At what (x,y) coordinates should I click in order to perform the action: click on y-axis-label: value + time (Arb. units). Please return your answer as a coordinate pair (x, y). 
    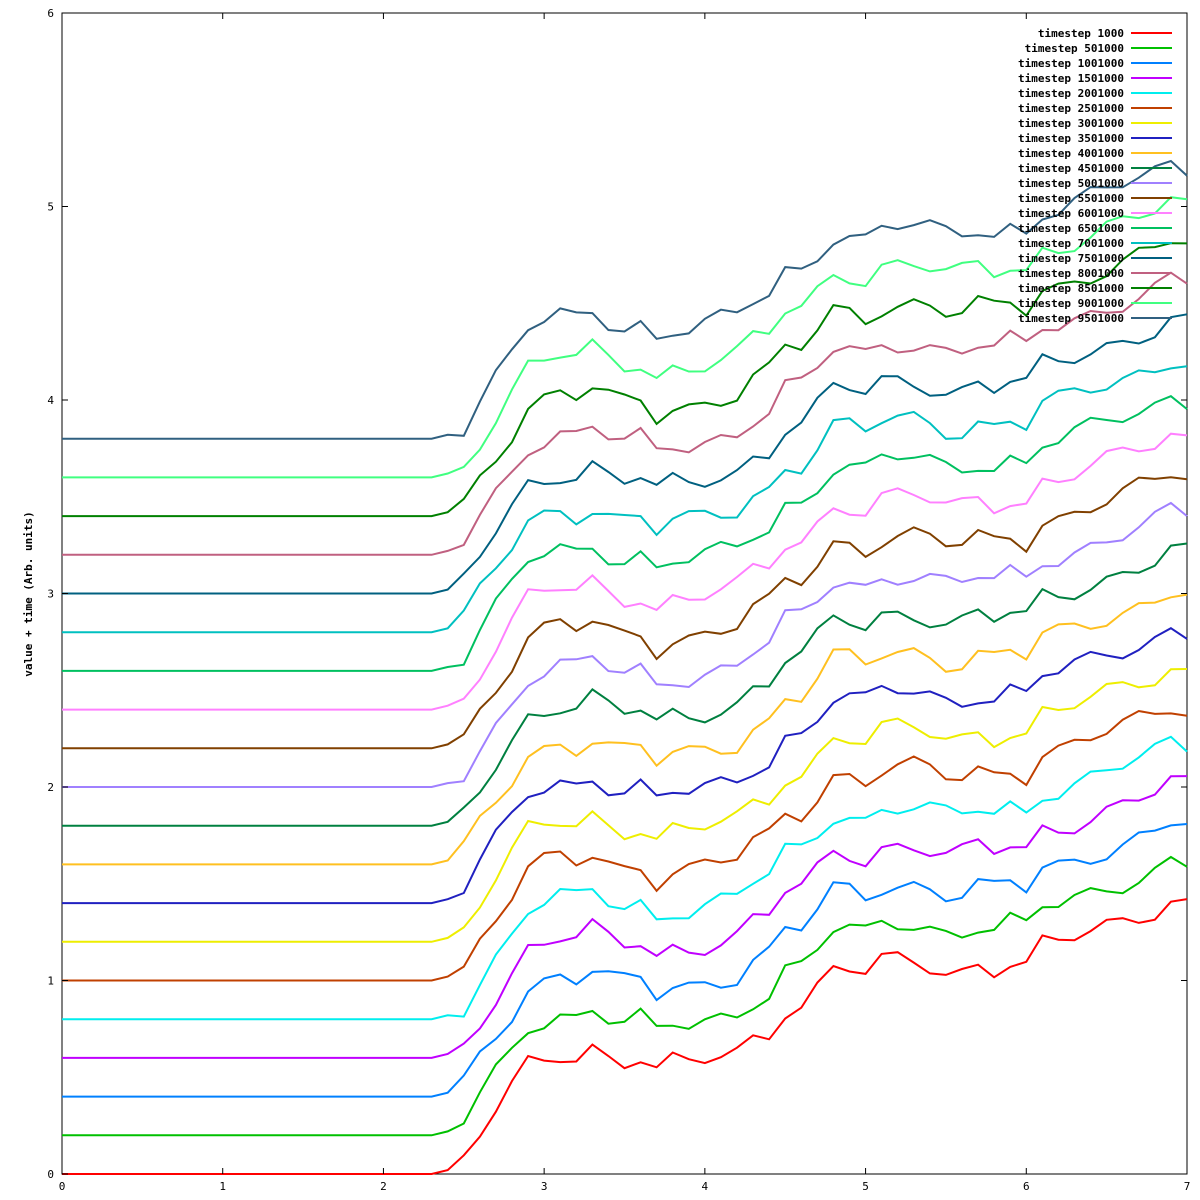
    Looking at the image, I should click on (28, 594).